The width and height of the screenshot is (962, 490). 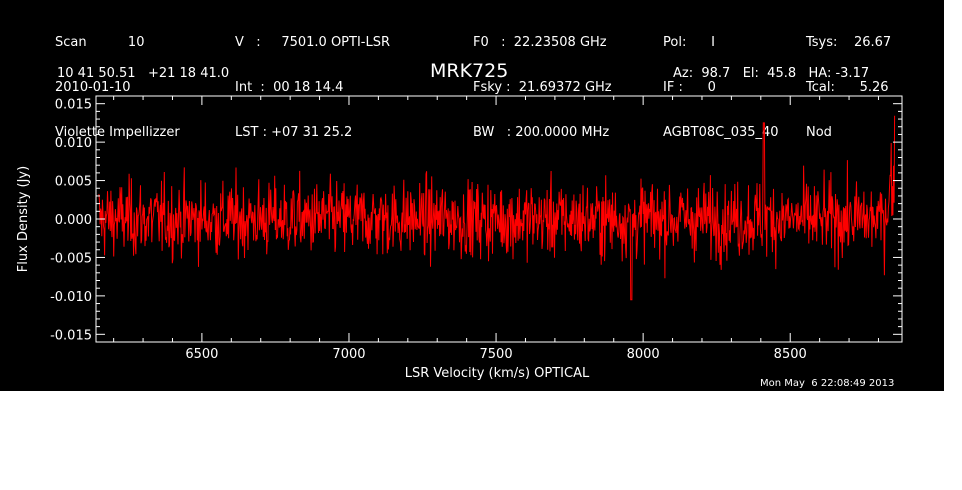 I want to click on source-coordinates: 10 41 50.51 +21 18 41.0, so click(x=143, y=73).